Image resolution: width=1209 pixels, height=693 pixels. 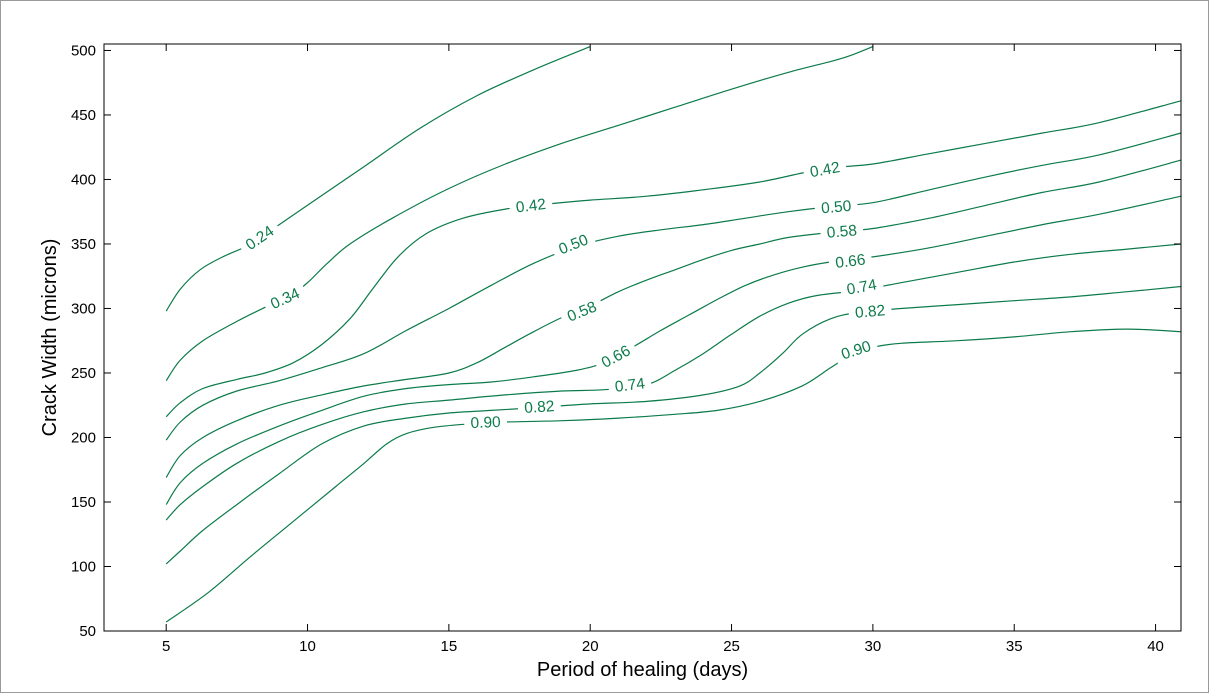 What do you see at coordinates (642, 670) in the screenshot?
I see `x-axis-title: Period of healing (days)` at bounding box center [642, 670].